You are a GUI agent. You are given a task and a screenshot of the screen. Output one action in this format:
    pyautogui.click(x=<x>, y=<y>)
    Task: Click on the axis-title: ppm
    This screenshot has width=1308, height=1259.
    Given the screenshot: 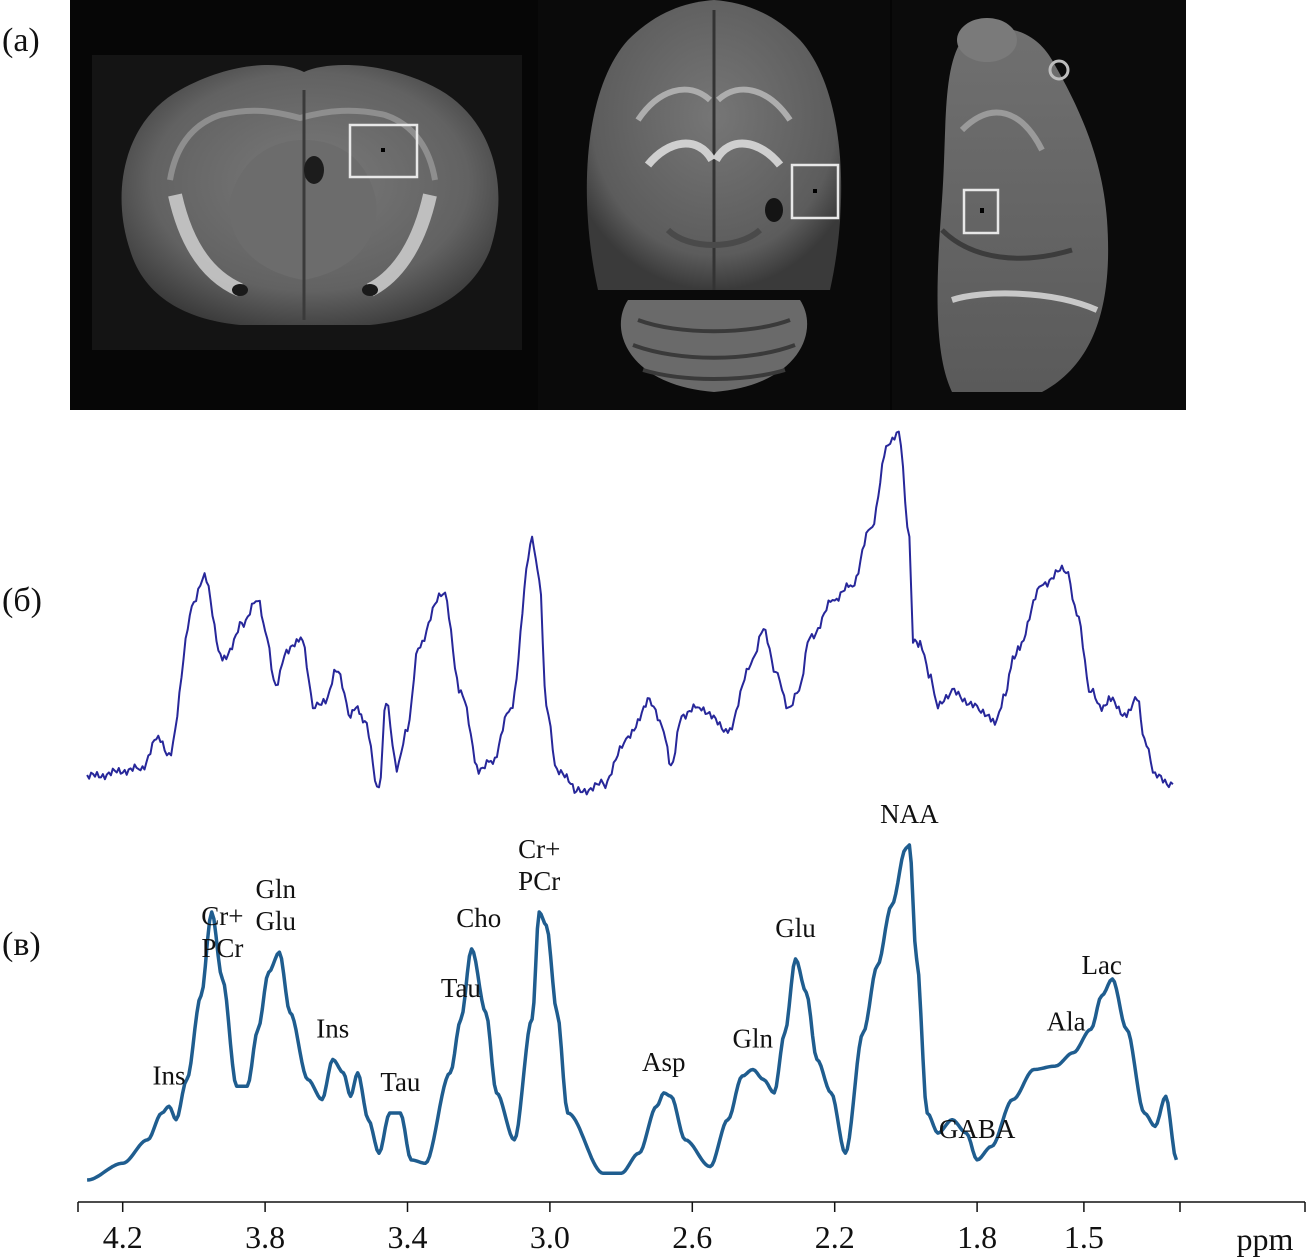 What is the action you would take?
    pyautogui.click(x=1265, y=1239)
    